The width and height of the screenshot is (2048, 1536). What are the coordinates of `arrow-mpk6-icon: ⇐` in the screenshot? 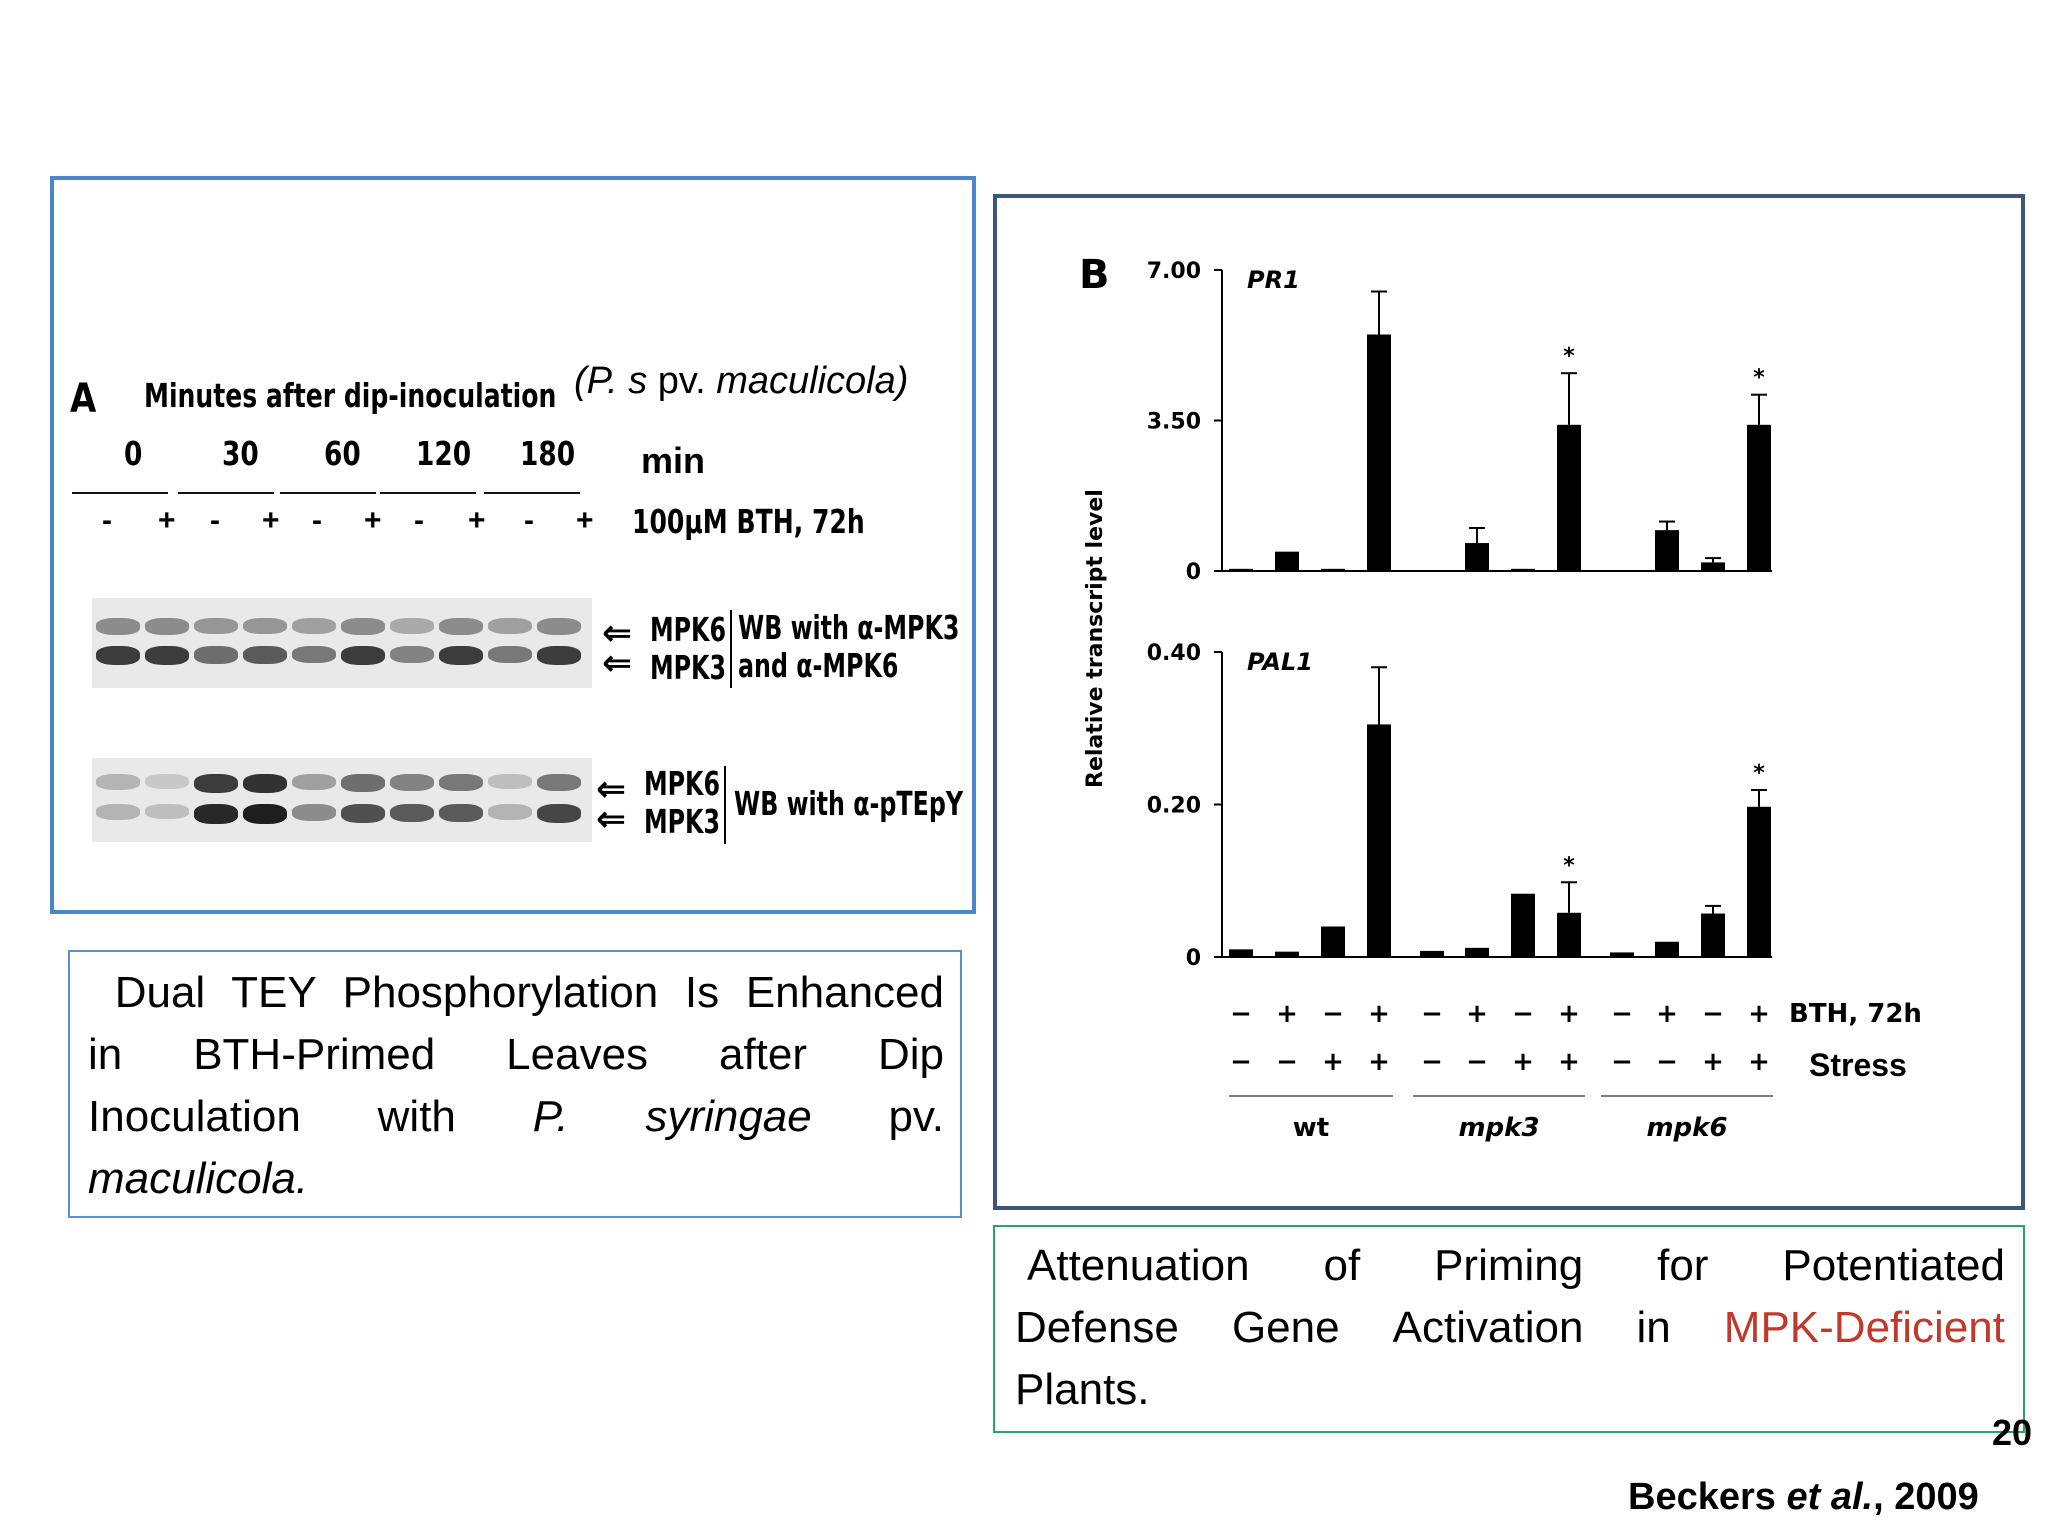 It's located at (617, 632).